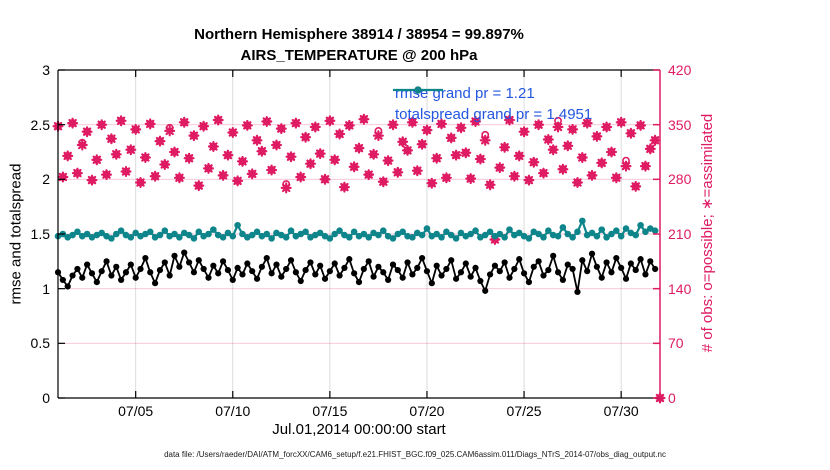 The width and height of the screenshot is (830, 470). I want to click on legend-item-totalspread: totalspread grand pr = 1.4951, so click(492, 105).